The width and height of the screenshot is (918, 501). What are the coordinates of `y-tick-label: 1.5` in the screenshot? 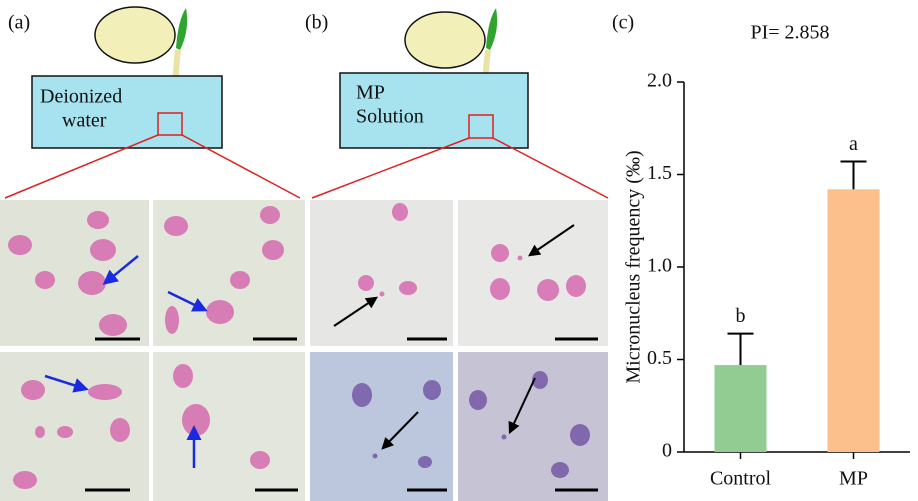 It's located at (659, 173).